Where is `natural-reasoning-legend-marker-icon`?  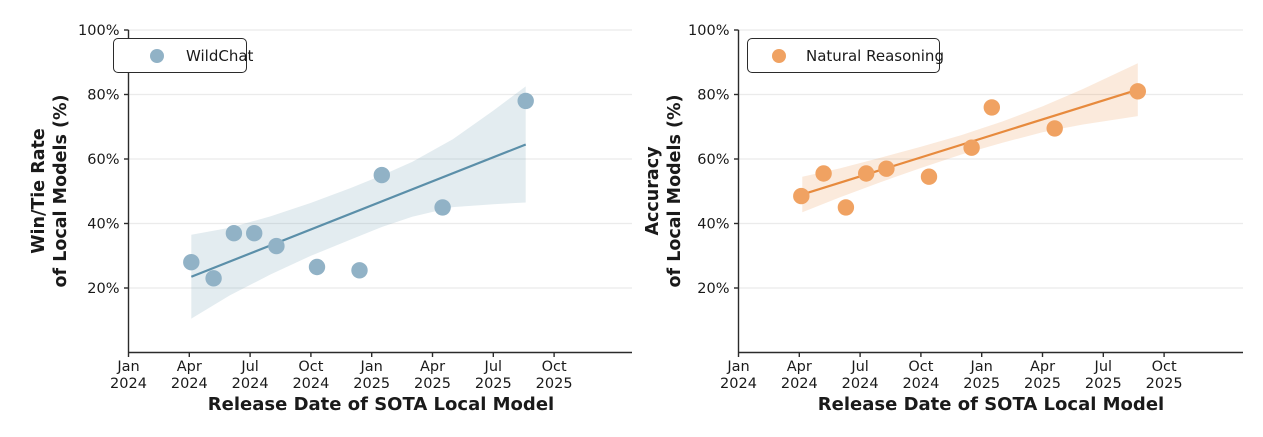 natural-reasoning-legend-marker-icon is located at coordinates (779, 55).